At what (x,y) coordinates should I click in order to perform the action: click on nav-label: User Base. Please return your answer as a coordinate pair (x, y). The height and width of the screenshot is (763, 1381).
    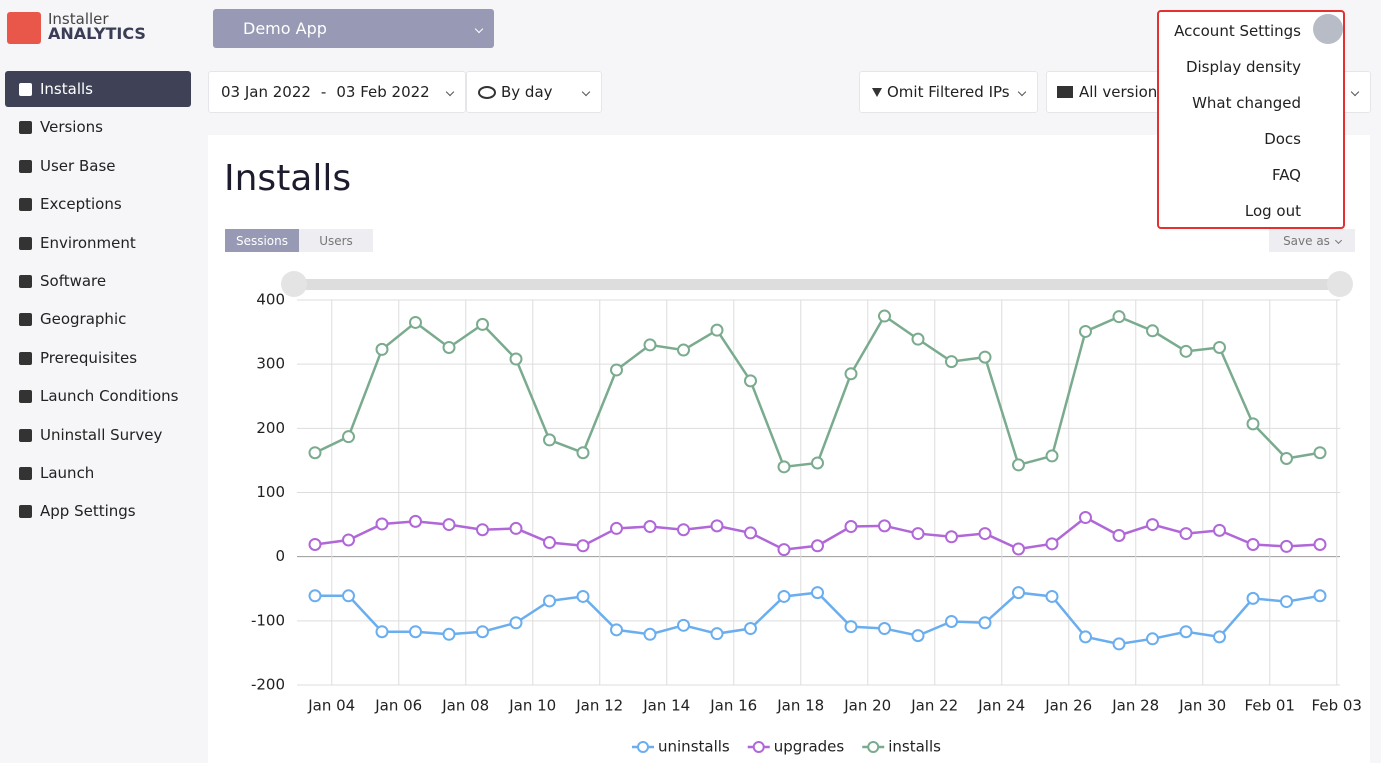
    Looking at the image, I should click on (78, 166).